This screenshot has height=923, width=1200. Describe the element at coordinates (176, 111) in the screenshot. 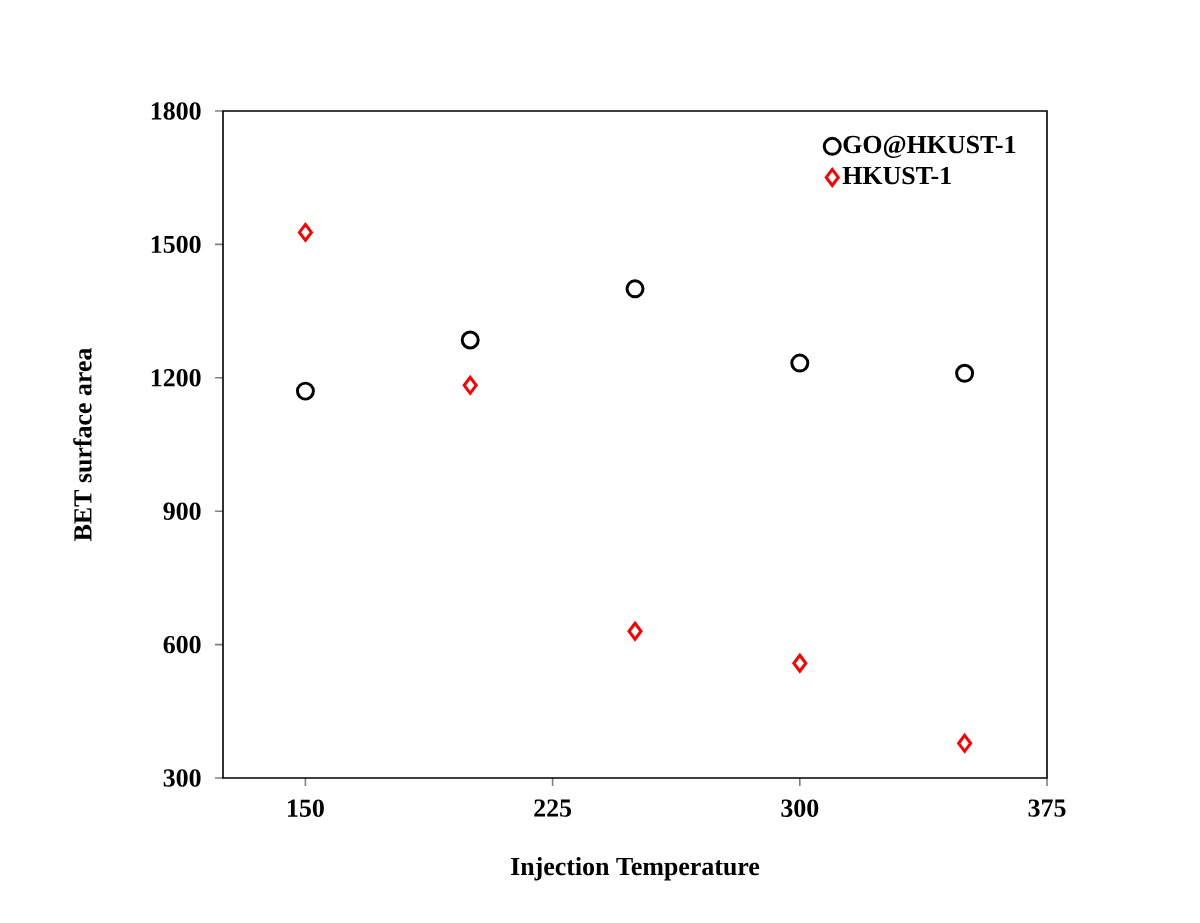

I see `y-tick-label: 1800` at that location.